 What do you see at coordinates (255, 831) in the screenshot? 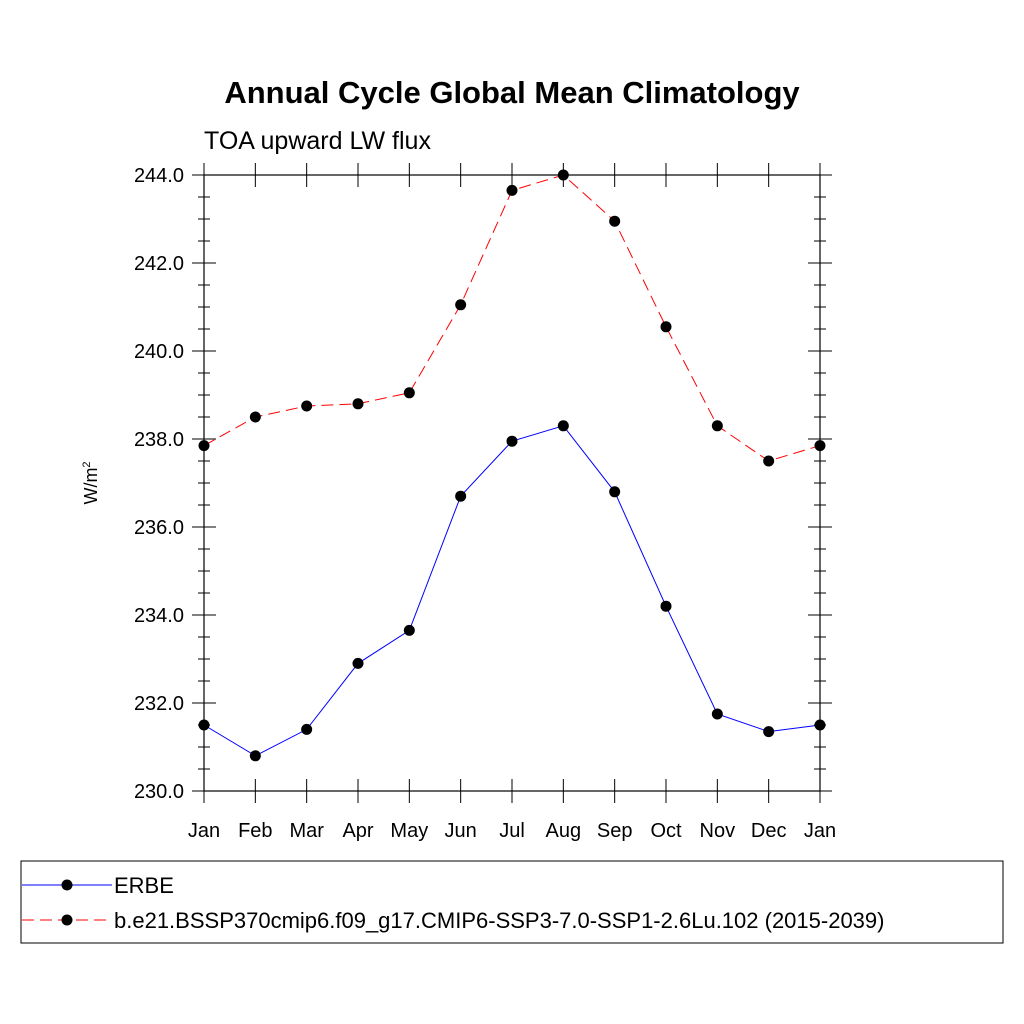
I see `x-tick-label: Feb` at bounding box center [255, 831].